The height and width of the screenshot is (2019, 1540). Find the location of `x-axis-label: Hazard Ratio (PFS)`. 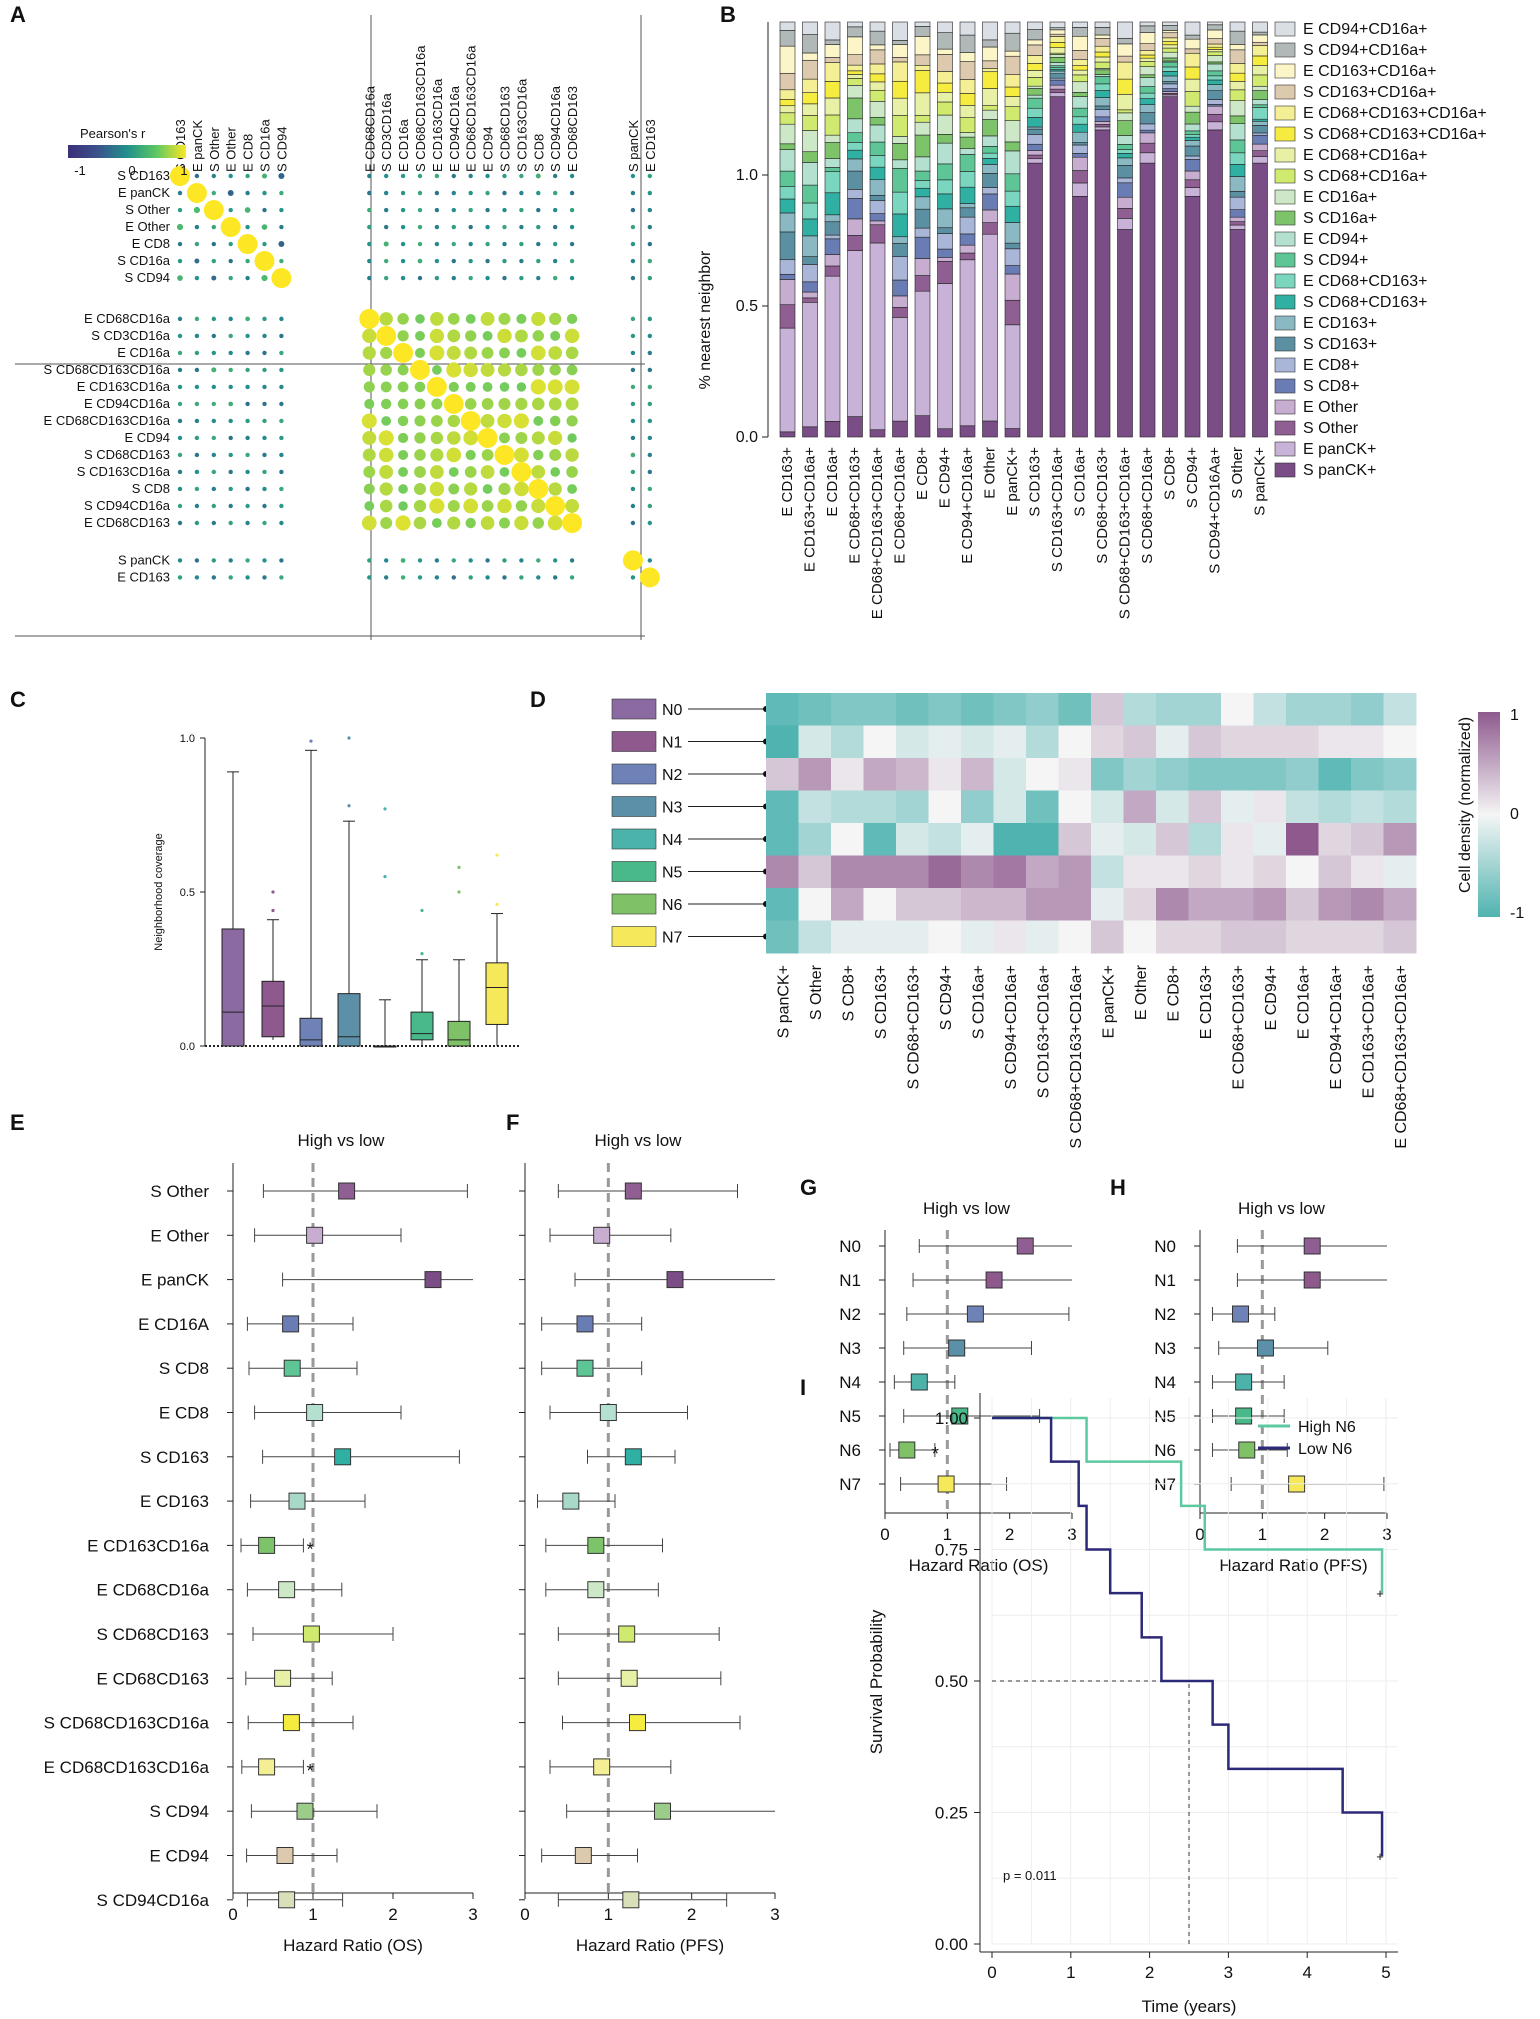

x-axis-label: Hazard Ratio (PFS) is located at coordinates (1293, 1565).